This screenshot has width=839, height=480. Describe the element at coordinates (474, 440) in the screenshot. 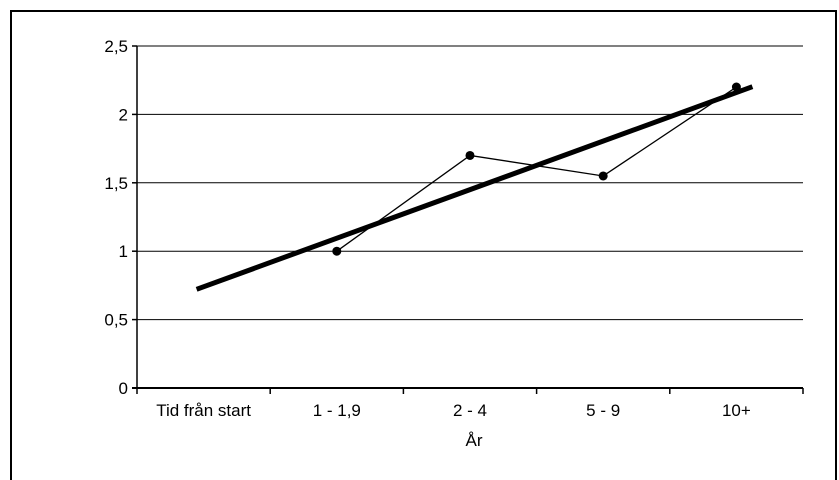

I see `x-axis-title: År` at that location.